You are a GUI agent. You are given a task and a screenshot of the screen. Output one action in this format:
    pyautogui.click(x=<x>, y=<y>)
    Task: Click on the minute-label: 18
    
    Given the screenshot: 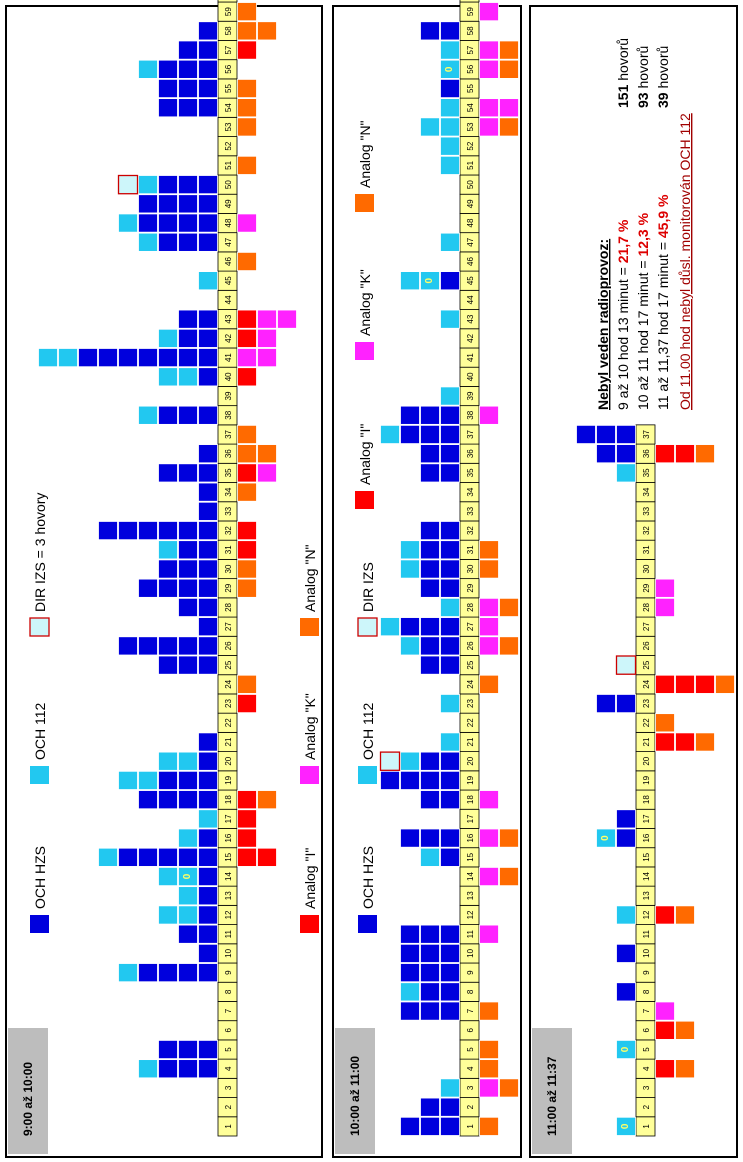 What is the action you would take?
    pyautogui.click(x=470, y=799)
    